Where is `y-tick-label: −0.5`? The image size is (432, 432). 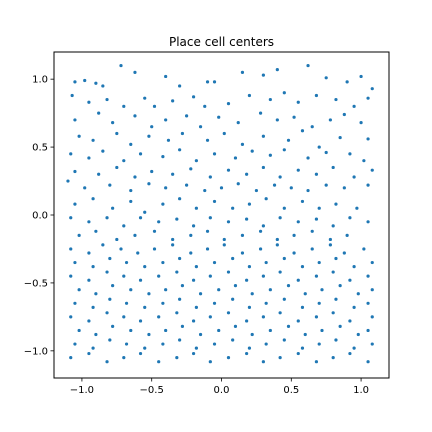
y-tick-label: −0.5 is located at coordinates (36, 283).